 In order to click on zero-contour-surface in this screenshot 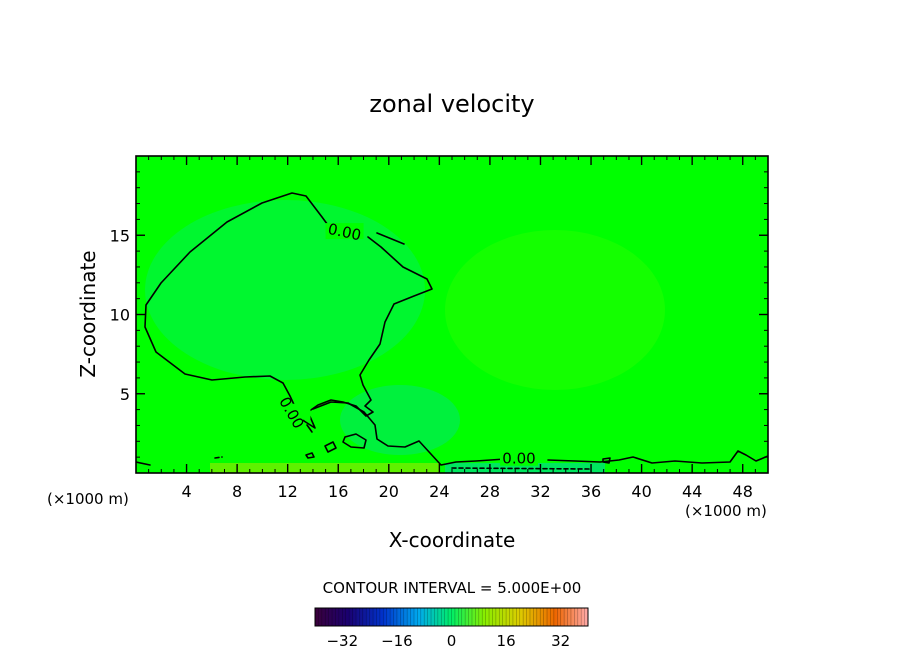, I will do `click(657, 457)`.